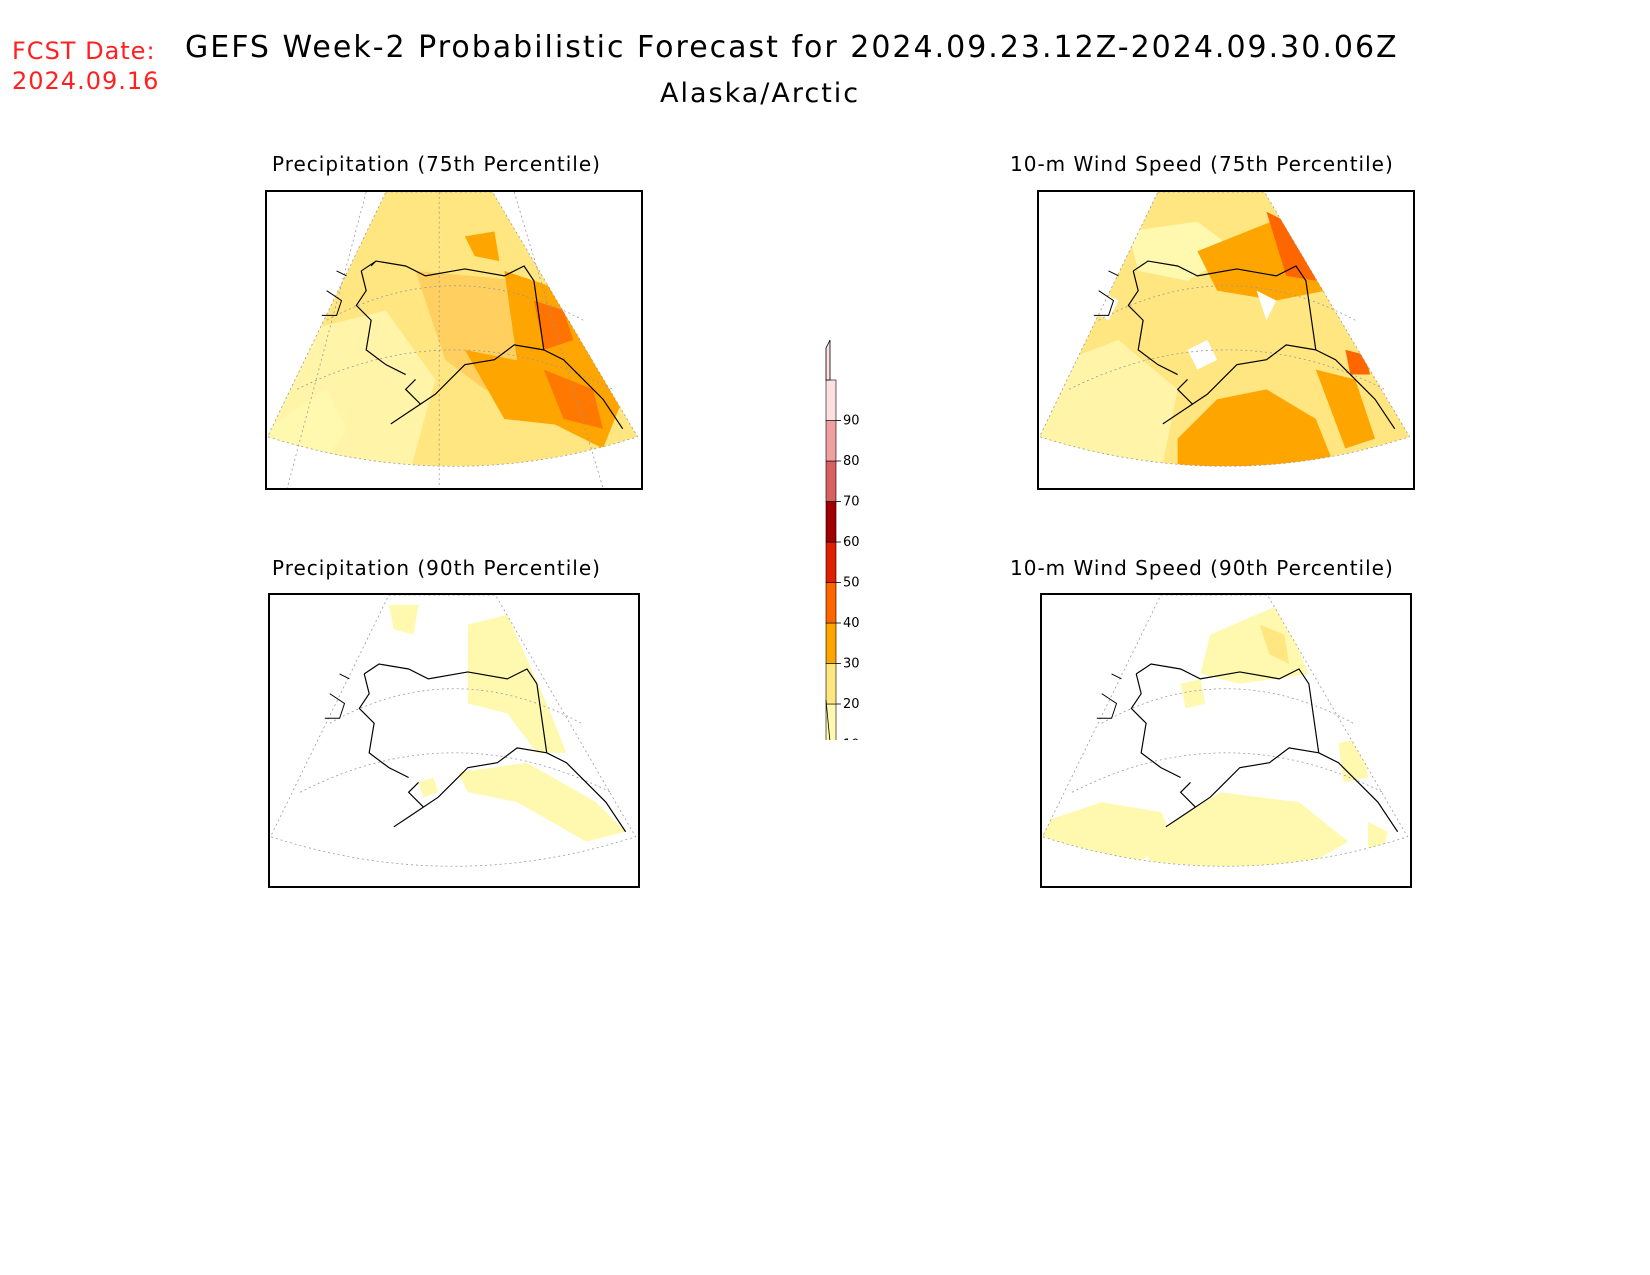 The height and width of the screenshot is (1275, 1650). Describe the element at coordinates (85, 66) in the screenshot. I see `forecast-date-label: FCST Date: 2024.09.16` at that location.